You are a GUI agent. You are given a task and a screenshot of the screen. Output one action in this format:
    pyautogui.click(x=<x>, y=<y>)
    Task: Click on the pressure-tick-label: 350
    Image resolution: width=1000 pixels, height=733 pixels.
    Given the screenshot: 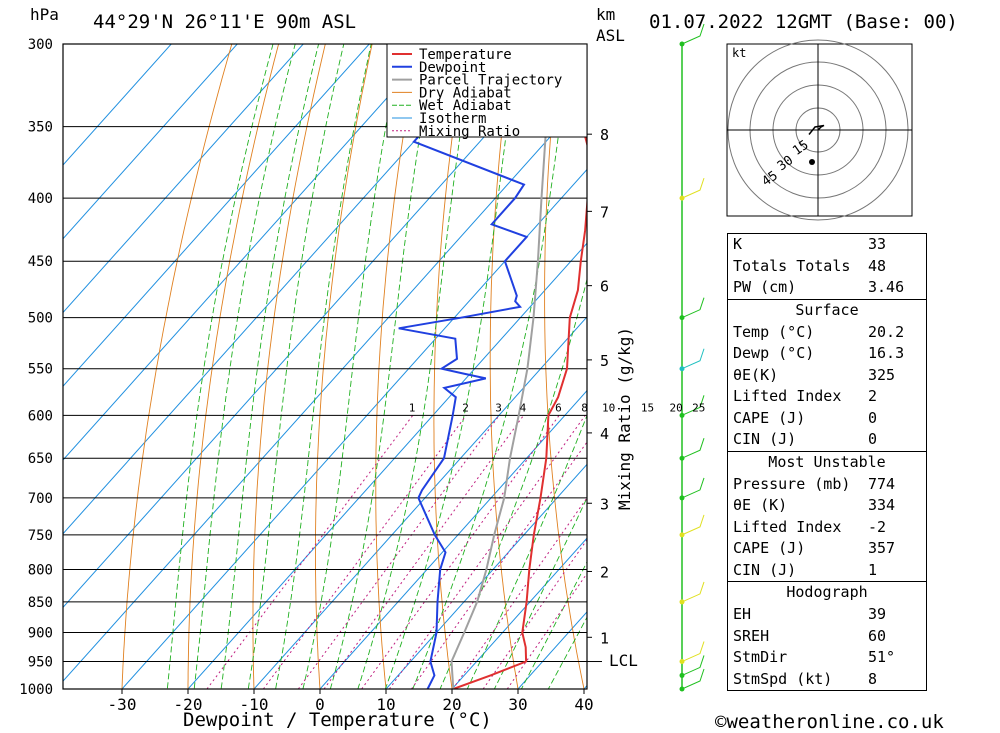 What is the action you would take?
    pyautogui.click(x=40, y=128)
    